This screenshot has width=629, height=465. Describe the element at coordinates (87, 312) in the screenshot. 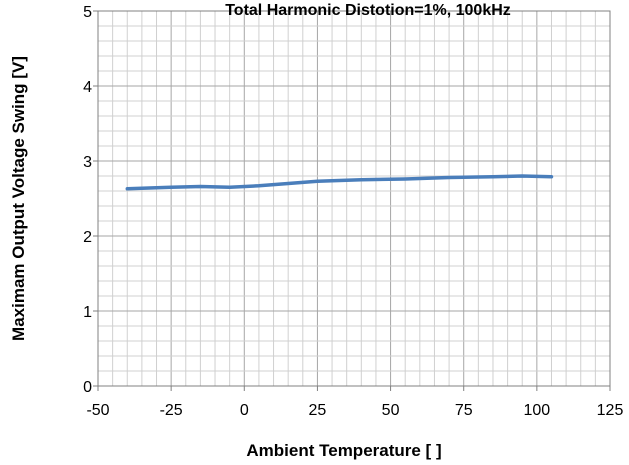

I see `y-tick-label: 1` at that location.